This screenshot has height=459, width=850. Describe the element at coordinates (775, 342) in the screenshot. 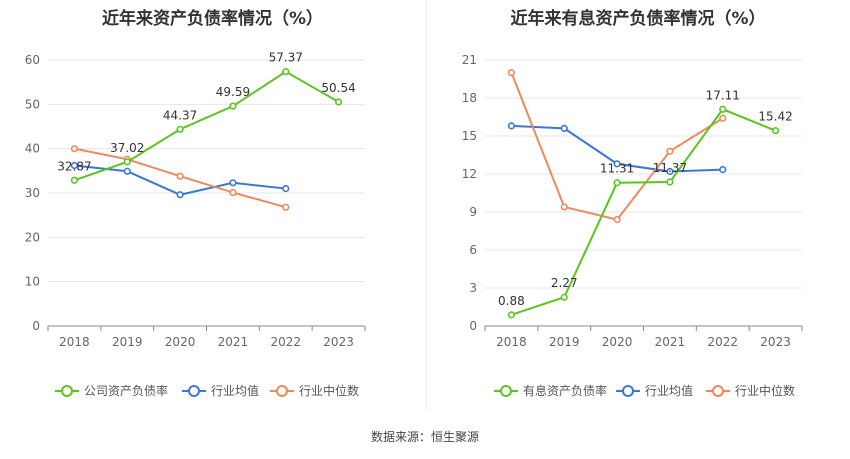

I see `right-x-tick-label: 2023` at that location.